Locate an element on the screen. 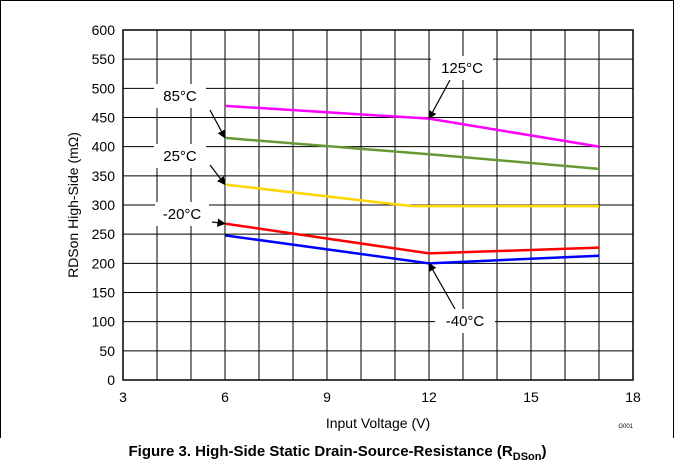 This screenshot has width=675, height=472. caption-close: ) is located at coordinates (544, 451).